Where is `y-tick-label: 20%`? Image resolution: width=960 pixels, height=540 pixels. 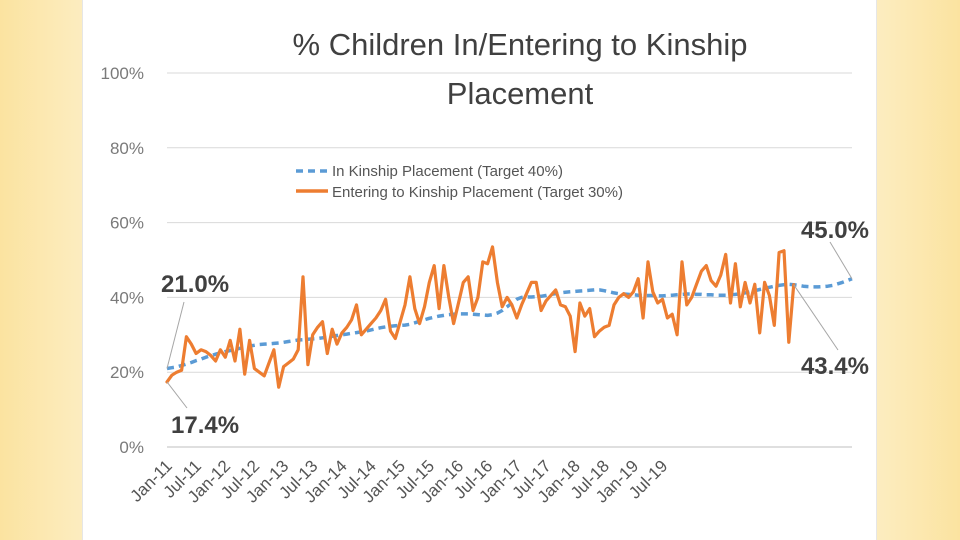 y-tick-label: 20% is located at coordinates (127, 372).